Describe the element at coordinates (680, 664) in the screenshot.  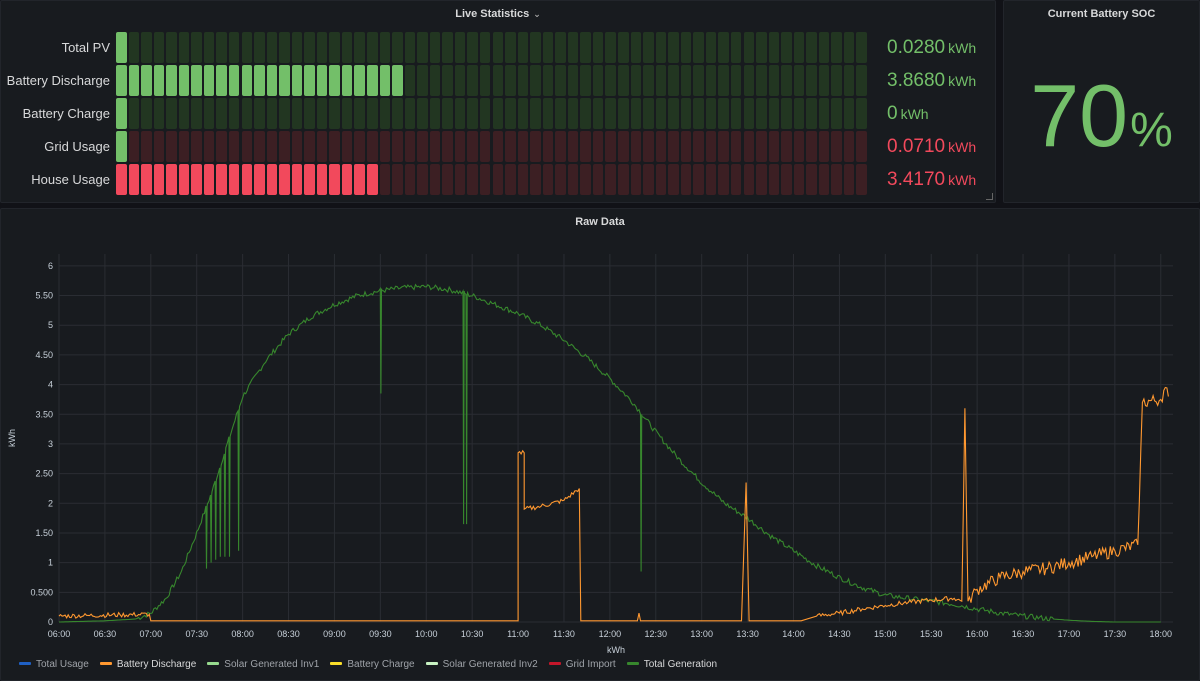
I see `legend-label: Total Generation` at that location.